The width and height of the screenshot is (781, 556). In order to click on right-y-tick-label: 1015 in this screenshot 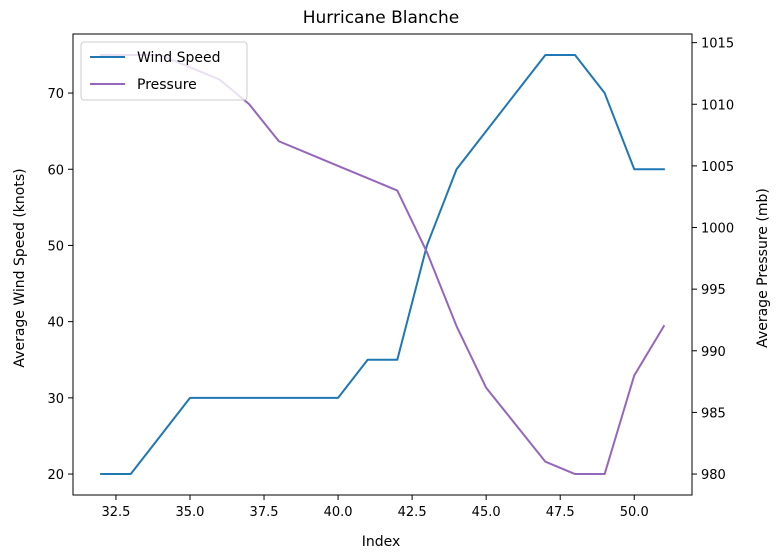, I will do `click(717, 44)`.